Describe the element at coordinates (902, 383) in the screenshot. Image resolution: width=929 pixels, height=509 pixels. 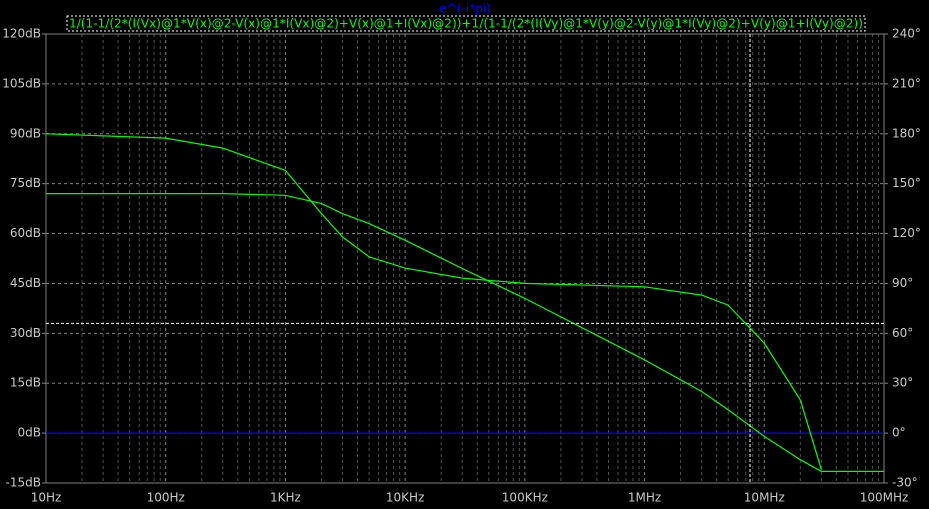
I see `y2-tick-label: 30°` at that location.